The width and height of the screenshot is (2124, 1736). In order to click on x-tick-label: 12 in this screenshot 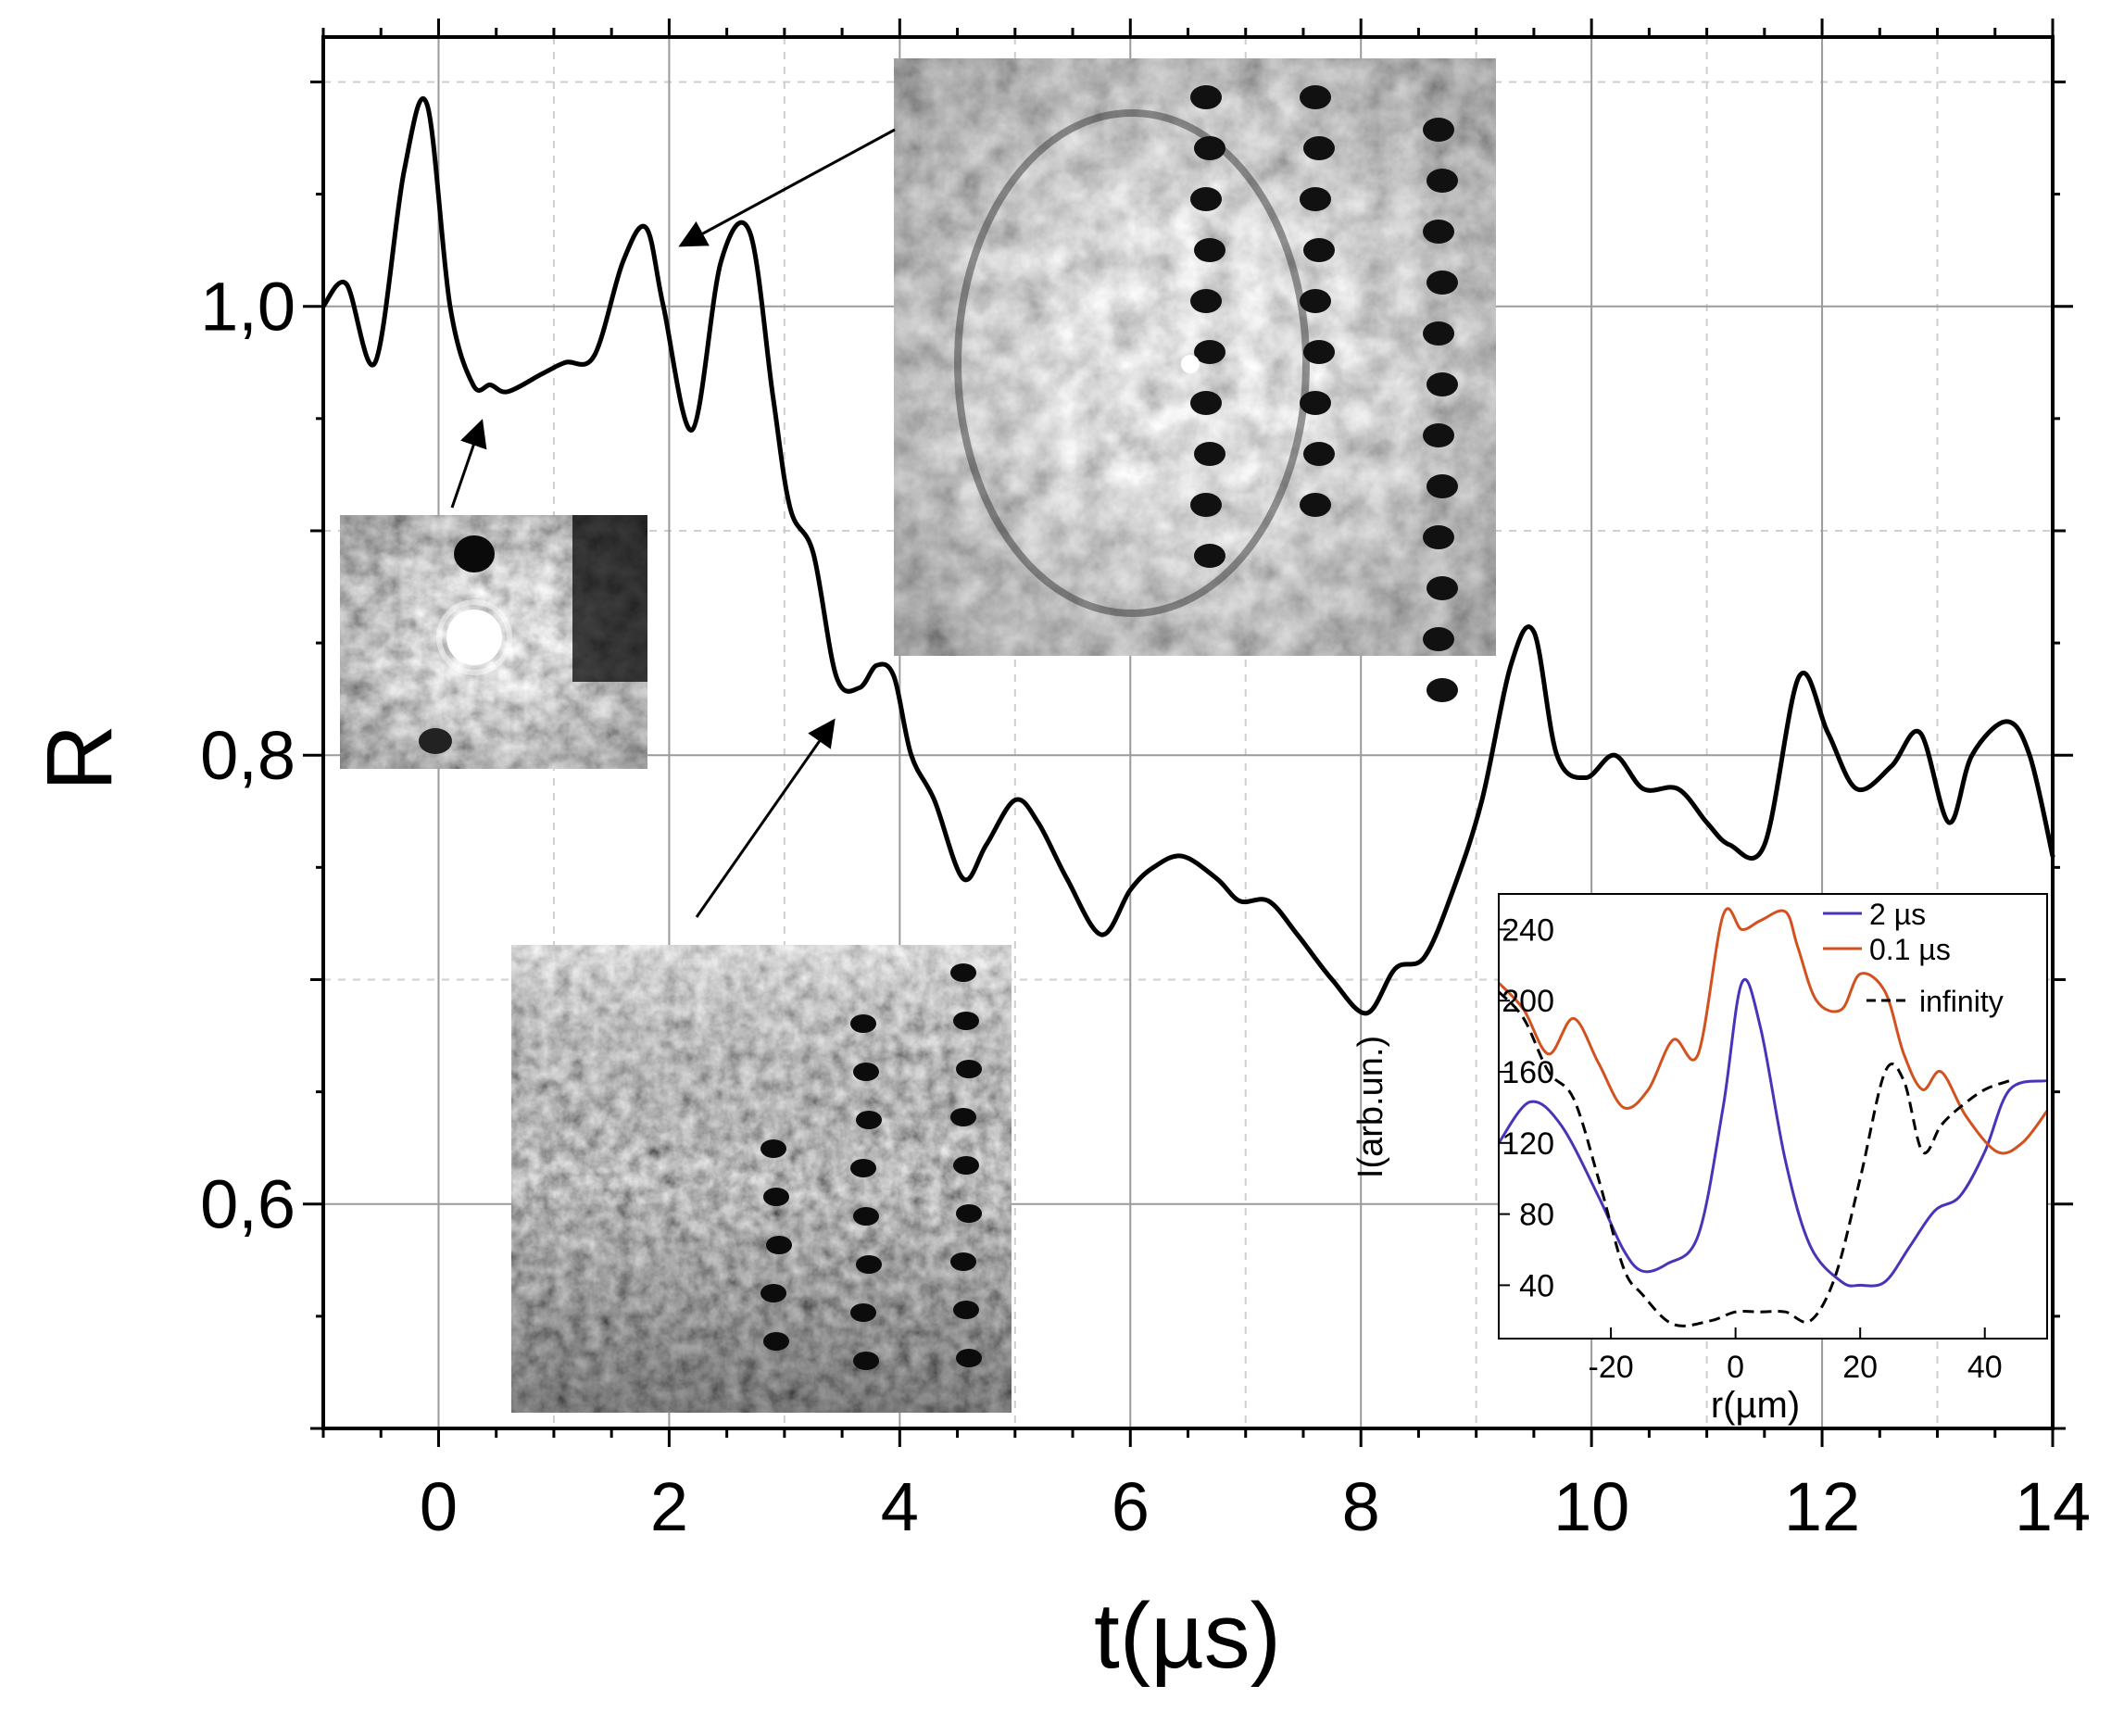, I will do `click(1822, 1506)`.